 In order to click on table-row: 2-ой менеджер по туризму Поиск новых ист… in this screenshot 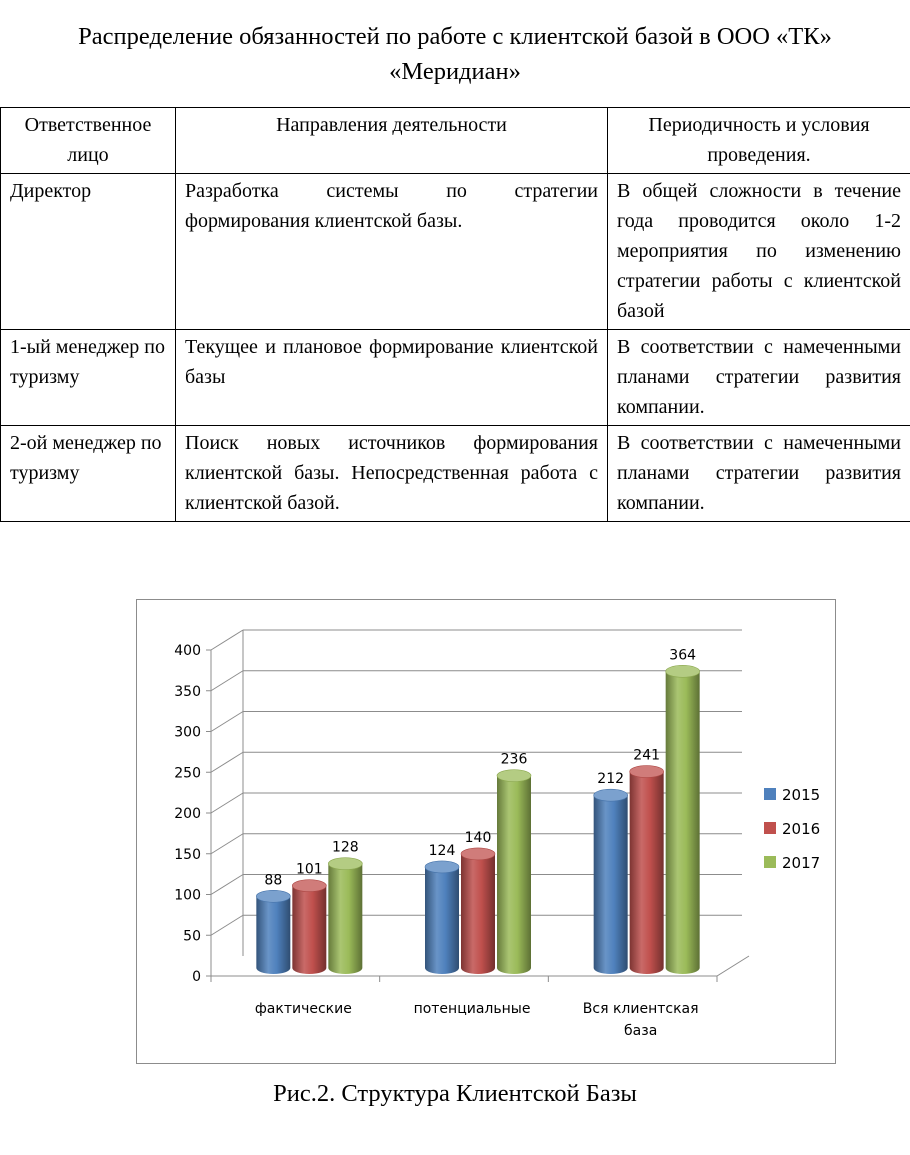, I will do `click(455, 473)`.